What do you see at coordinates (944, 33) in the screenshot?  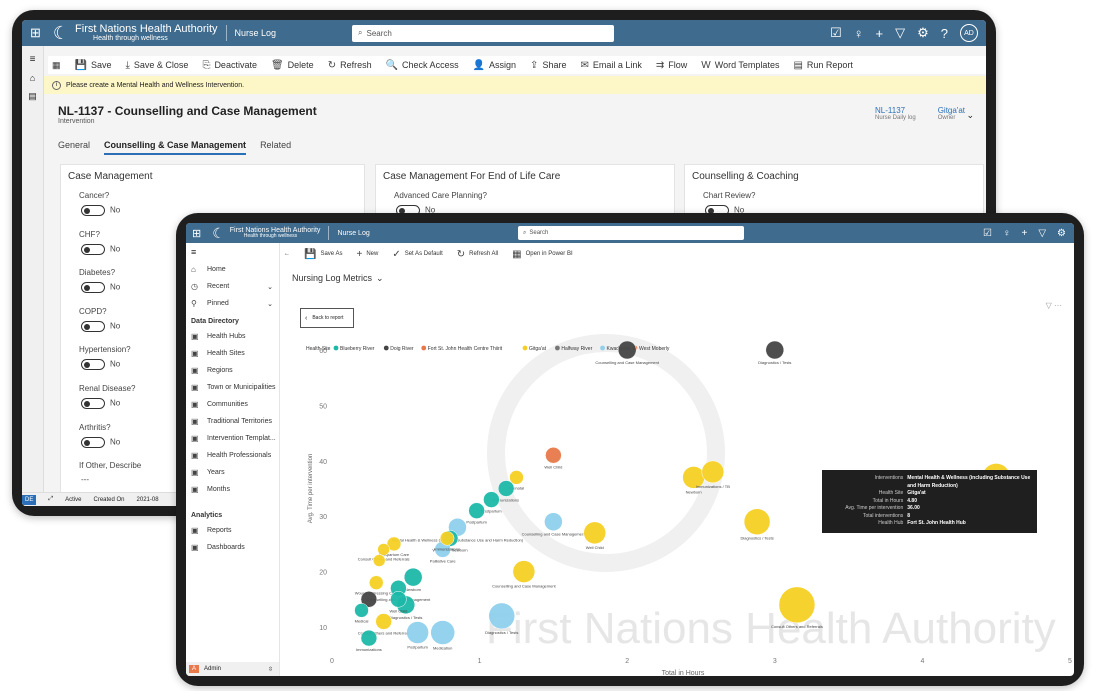 I see `help-icon: ?` at bounding box center [944, 33].